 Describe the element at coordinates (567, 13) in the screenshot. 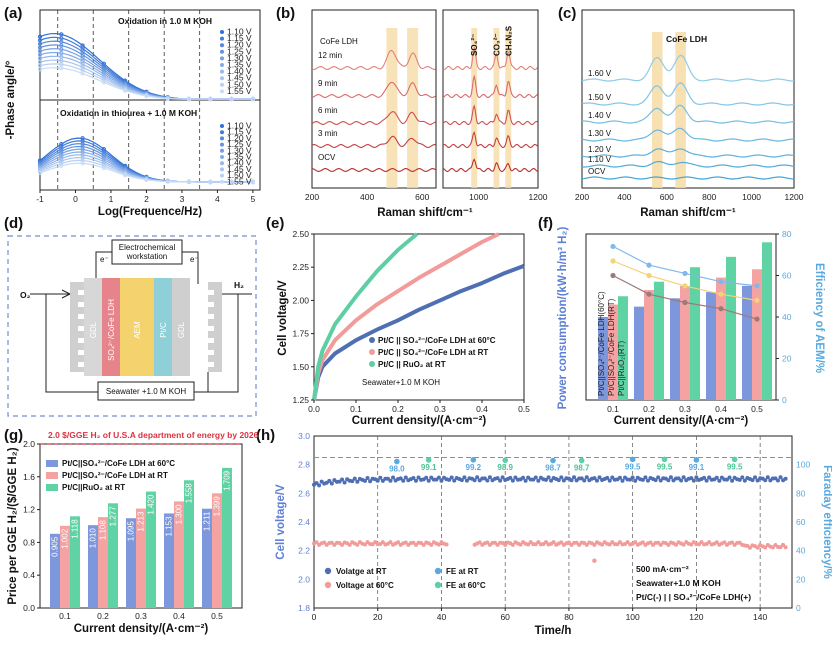

I see `panel-letter-c: (c)` at that location.